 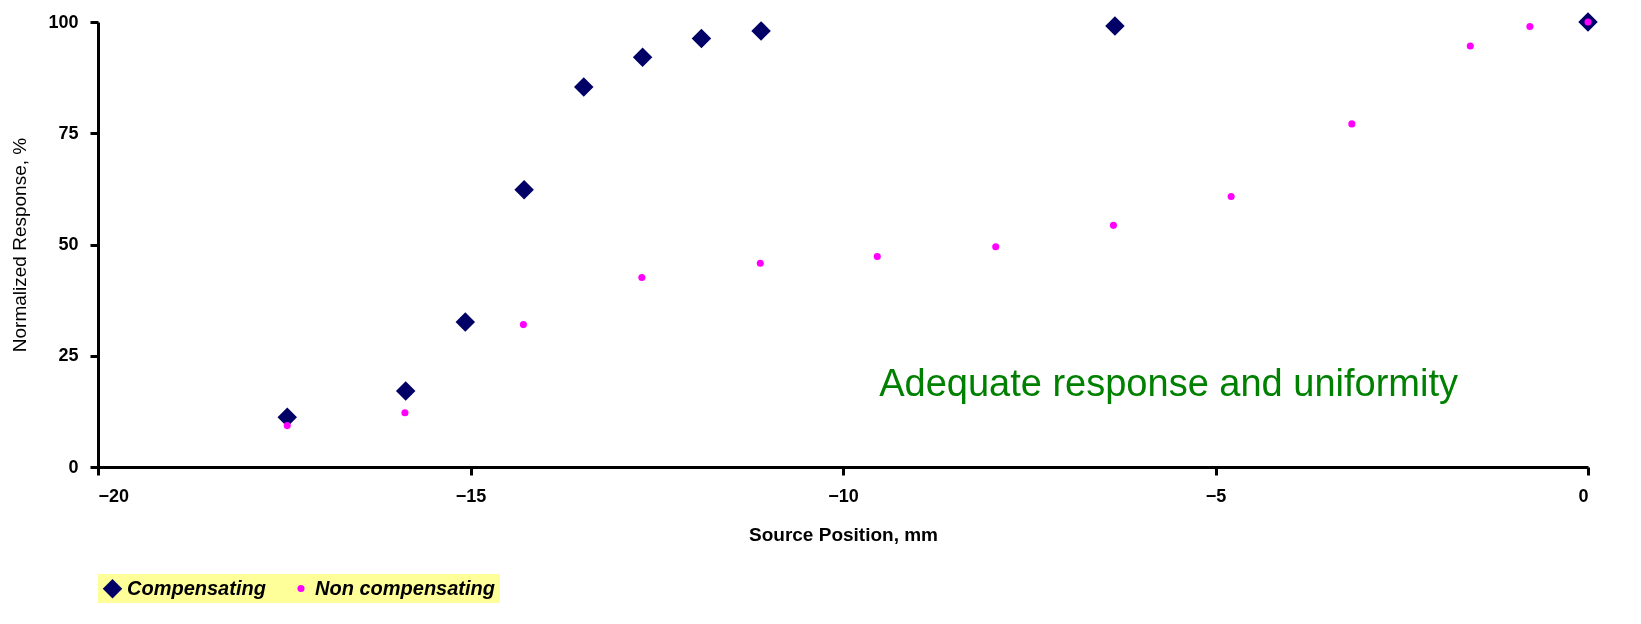 I want to click on legend-label: Compensating, so click(x=196, y=587).